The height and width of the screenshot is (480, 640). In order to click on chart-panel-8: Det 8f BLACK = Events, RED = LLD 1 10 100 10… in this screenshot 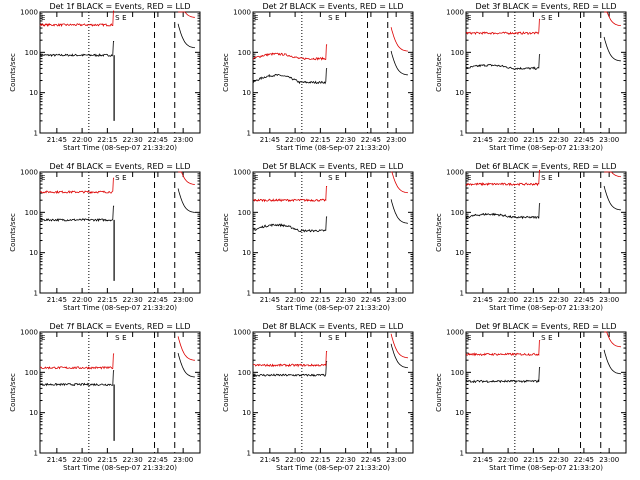, I will do `click(318, 397)`.